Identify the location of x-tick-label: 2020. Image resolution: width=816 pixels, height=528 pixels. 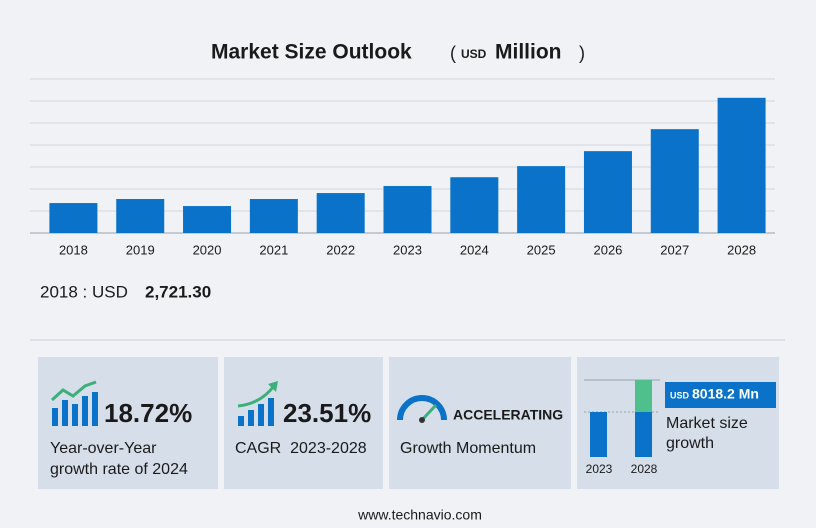
(207, 249).